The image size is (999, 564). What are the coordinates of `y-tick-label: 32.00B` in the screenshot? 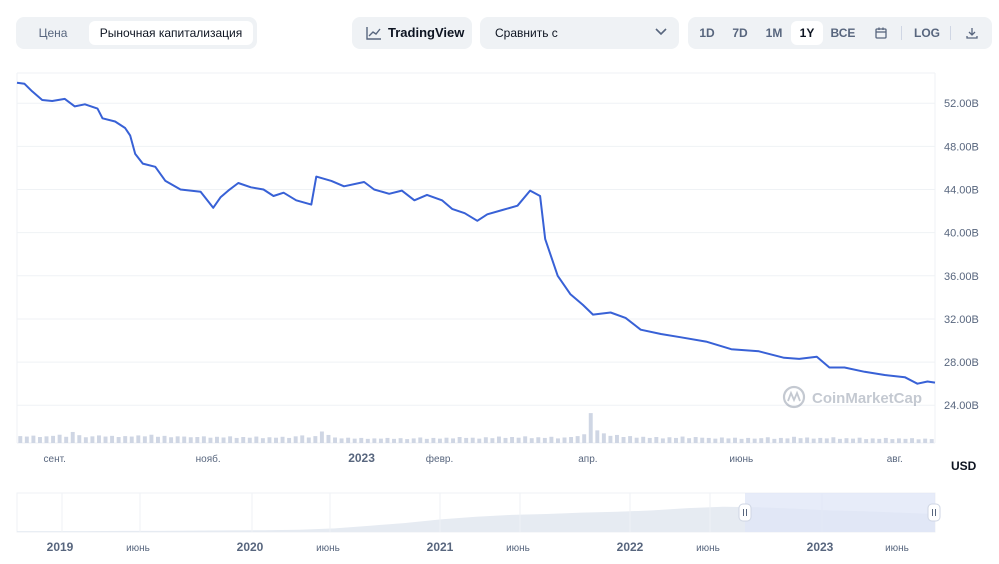 It's located at (961, 320).